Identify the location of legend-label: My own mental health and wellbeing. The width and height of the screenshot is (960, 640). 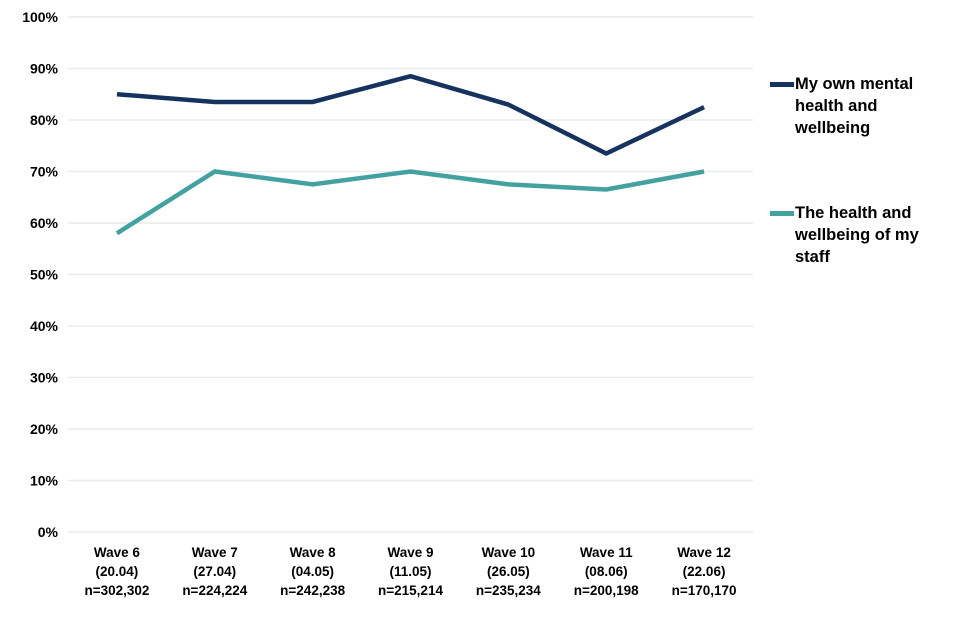
(854, 106).